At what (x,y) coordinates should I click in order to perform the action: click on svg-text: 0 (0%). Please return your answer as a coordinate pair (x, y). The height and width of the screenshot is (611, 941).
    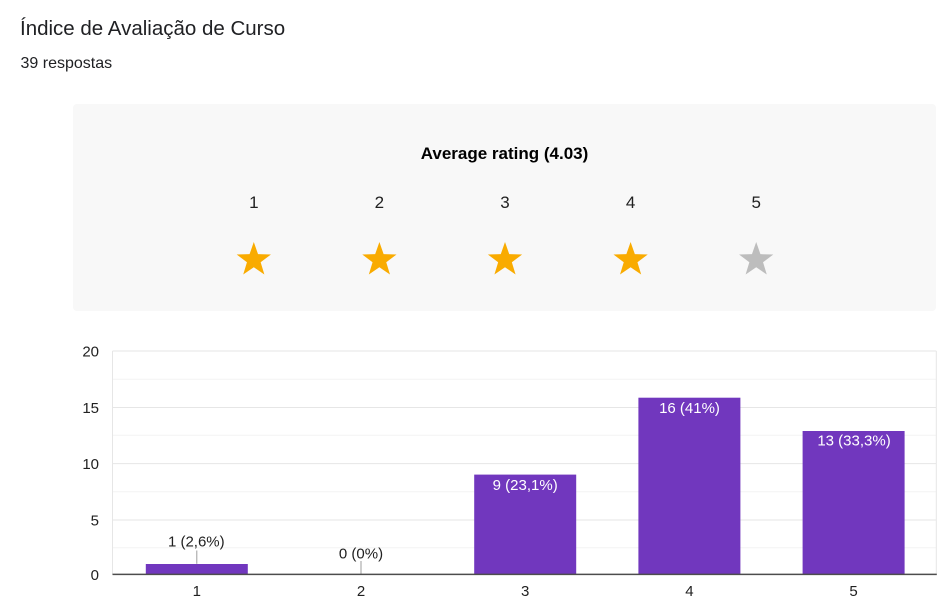
    Looking at the image, I should click on (361, 553).